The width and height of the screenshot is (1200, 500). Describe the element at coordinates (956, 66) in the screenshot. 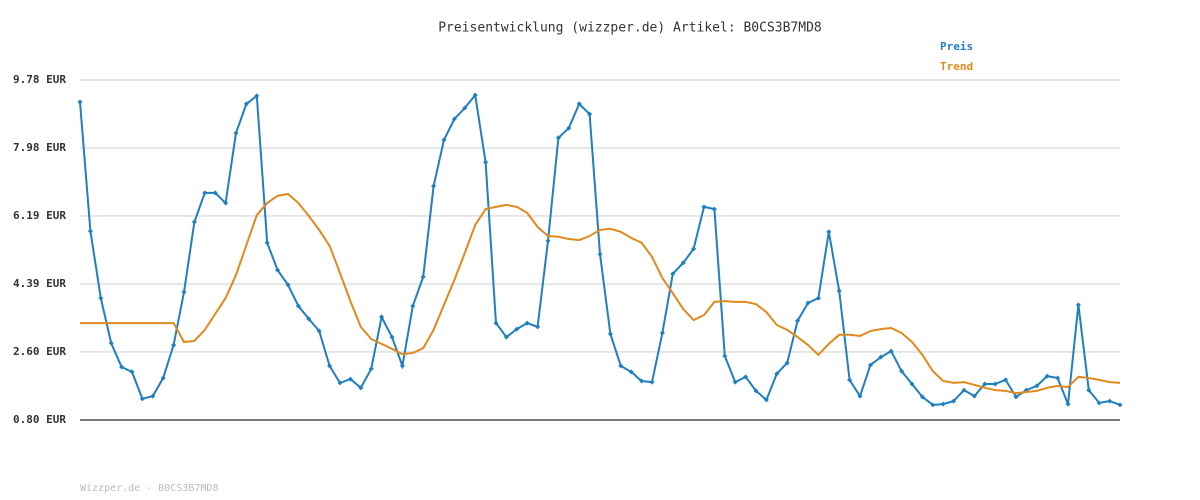

I see `legend-label: Trend` at that location.